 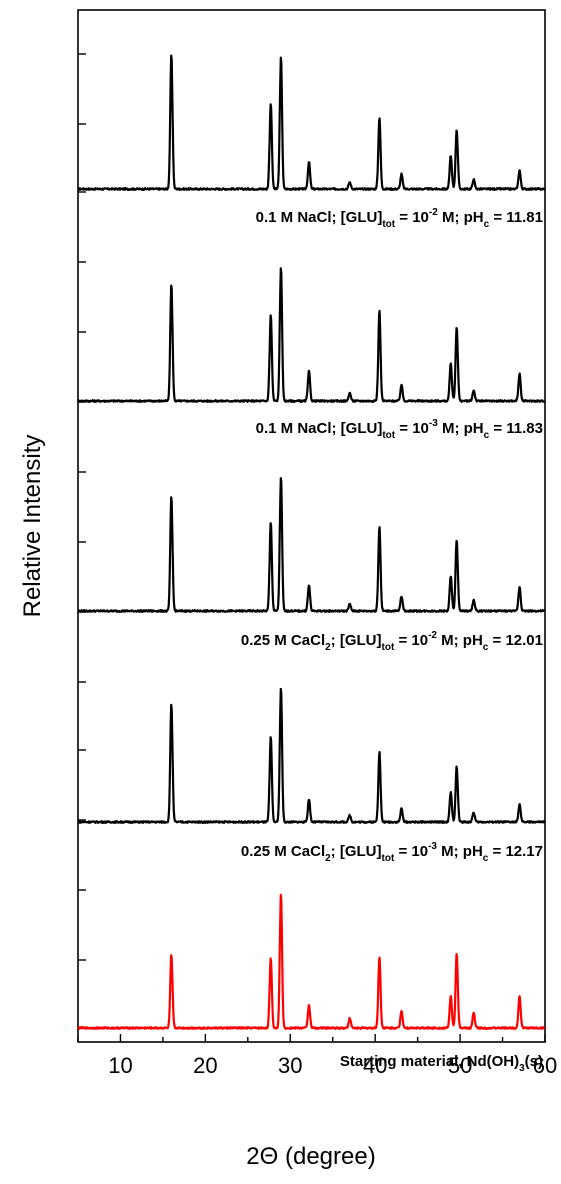 What do you see at coordinates (82, 507) in the screenshot?
I see `y-ticks-layer` at bounding box center [82, 507].